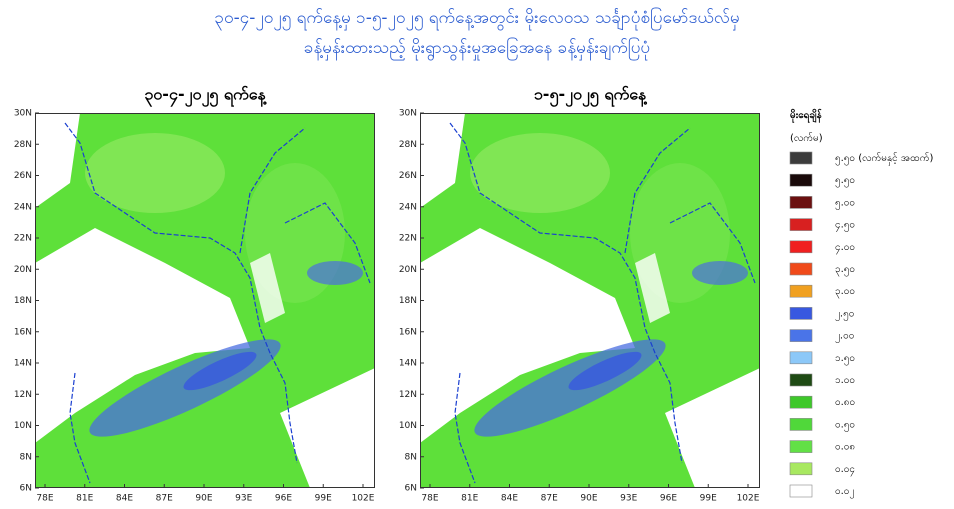 Image resolution: width=954 pixels, height=509 pixels. What do you see at coordinates (205, 96) in the screenshot?
I see `panel-title: ၃၀-၄-၂၀၂၅ ရက်နေ့` at bounding box center [205, 96].